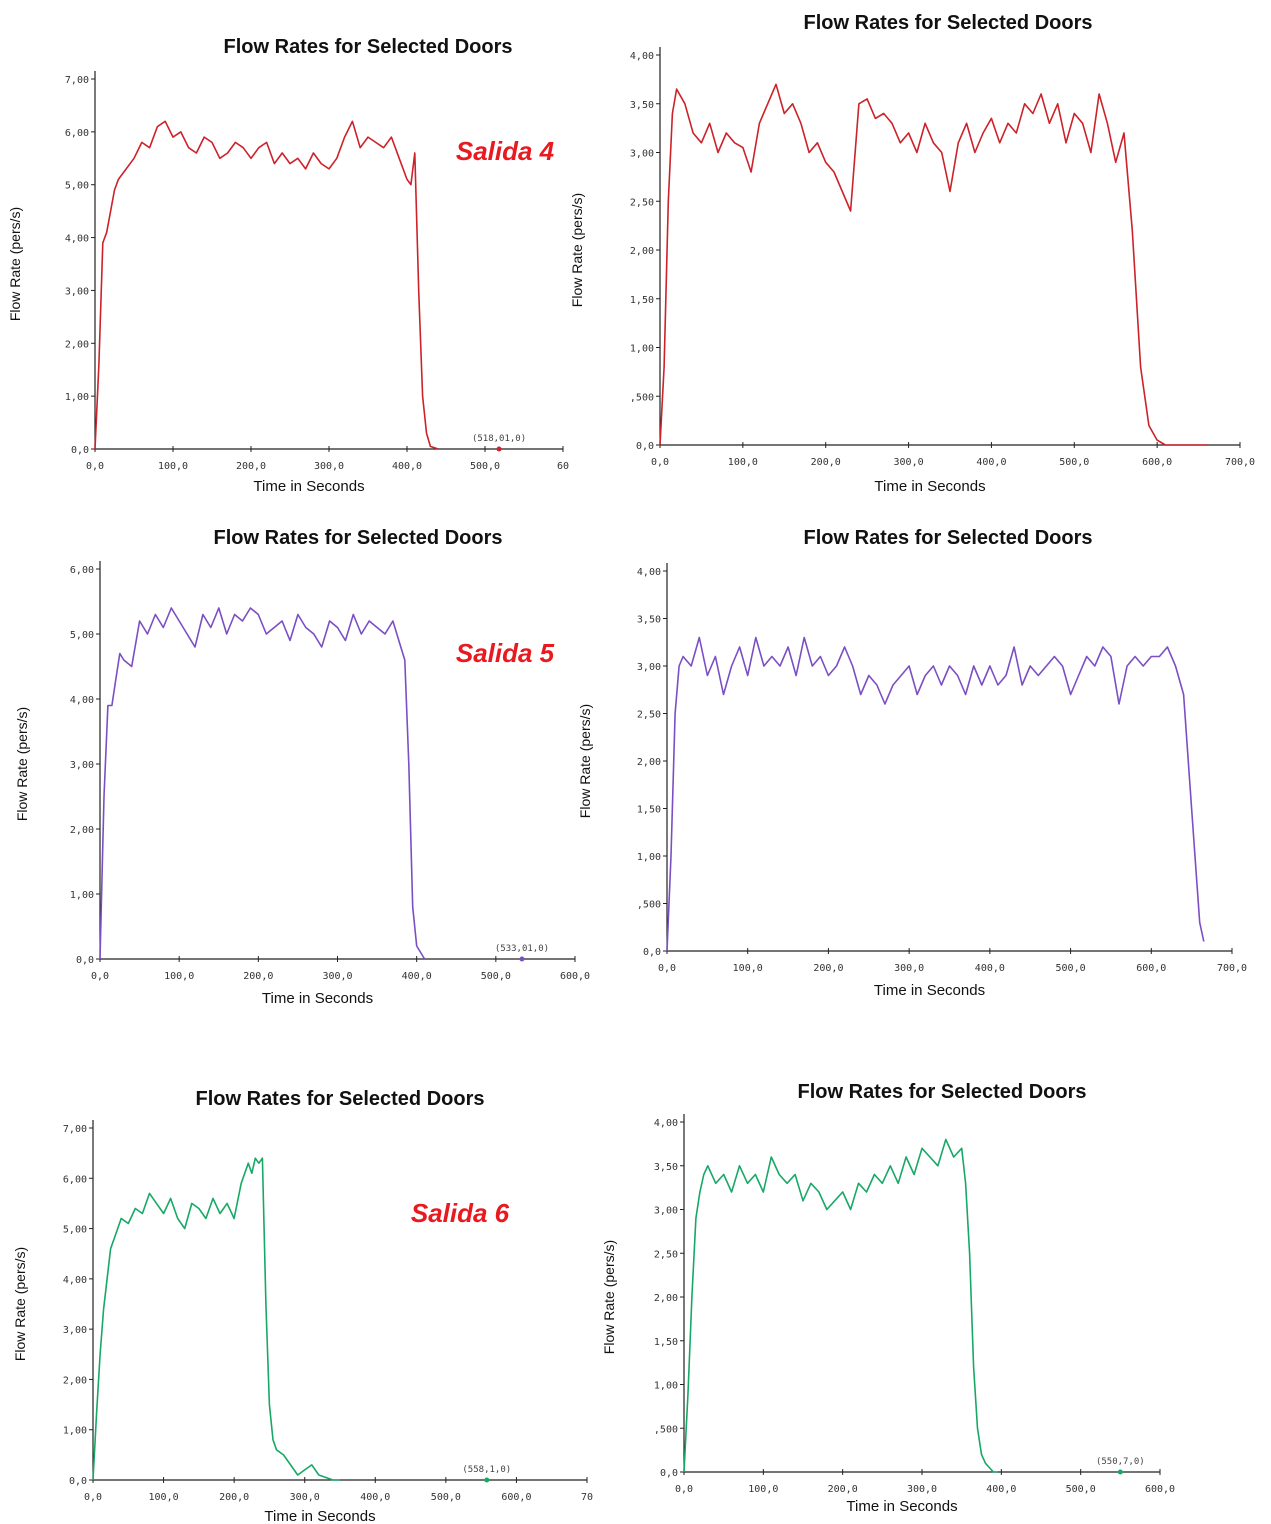  Describe the element at coordinates (522, 949) in the screenshot. I see `cursor-marker-label: (533,01,0)` at that location.